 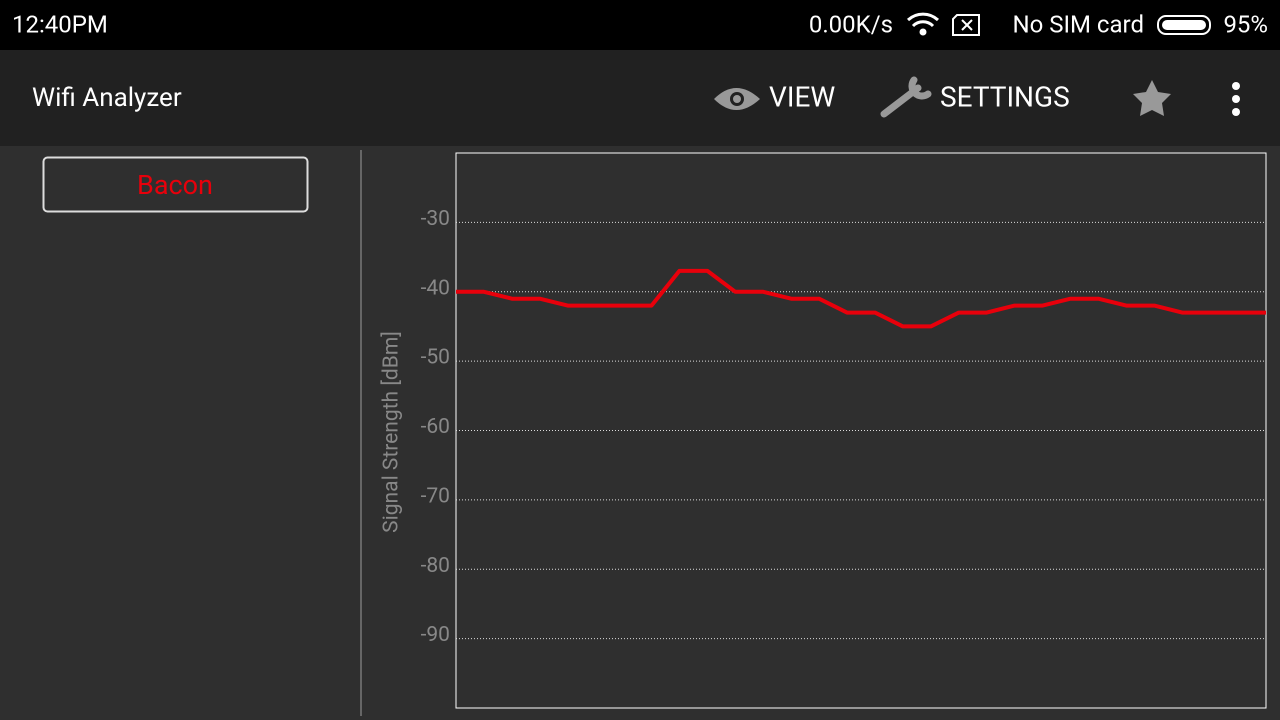 I want to click on network-button, so click(x=175, y=184).